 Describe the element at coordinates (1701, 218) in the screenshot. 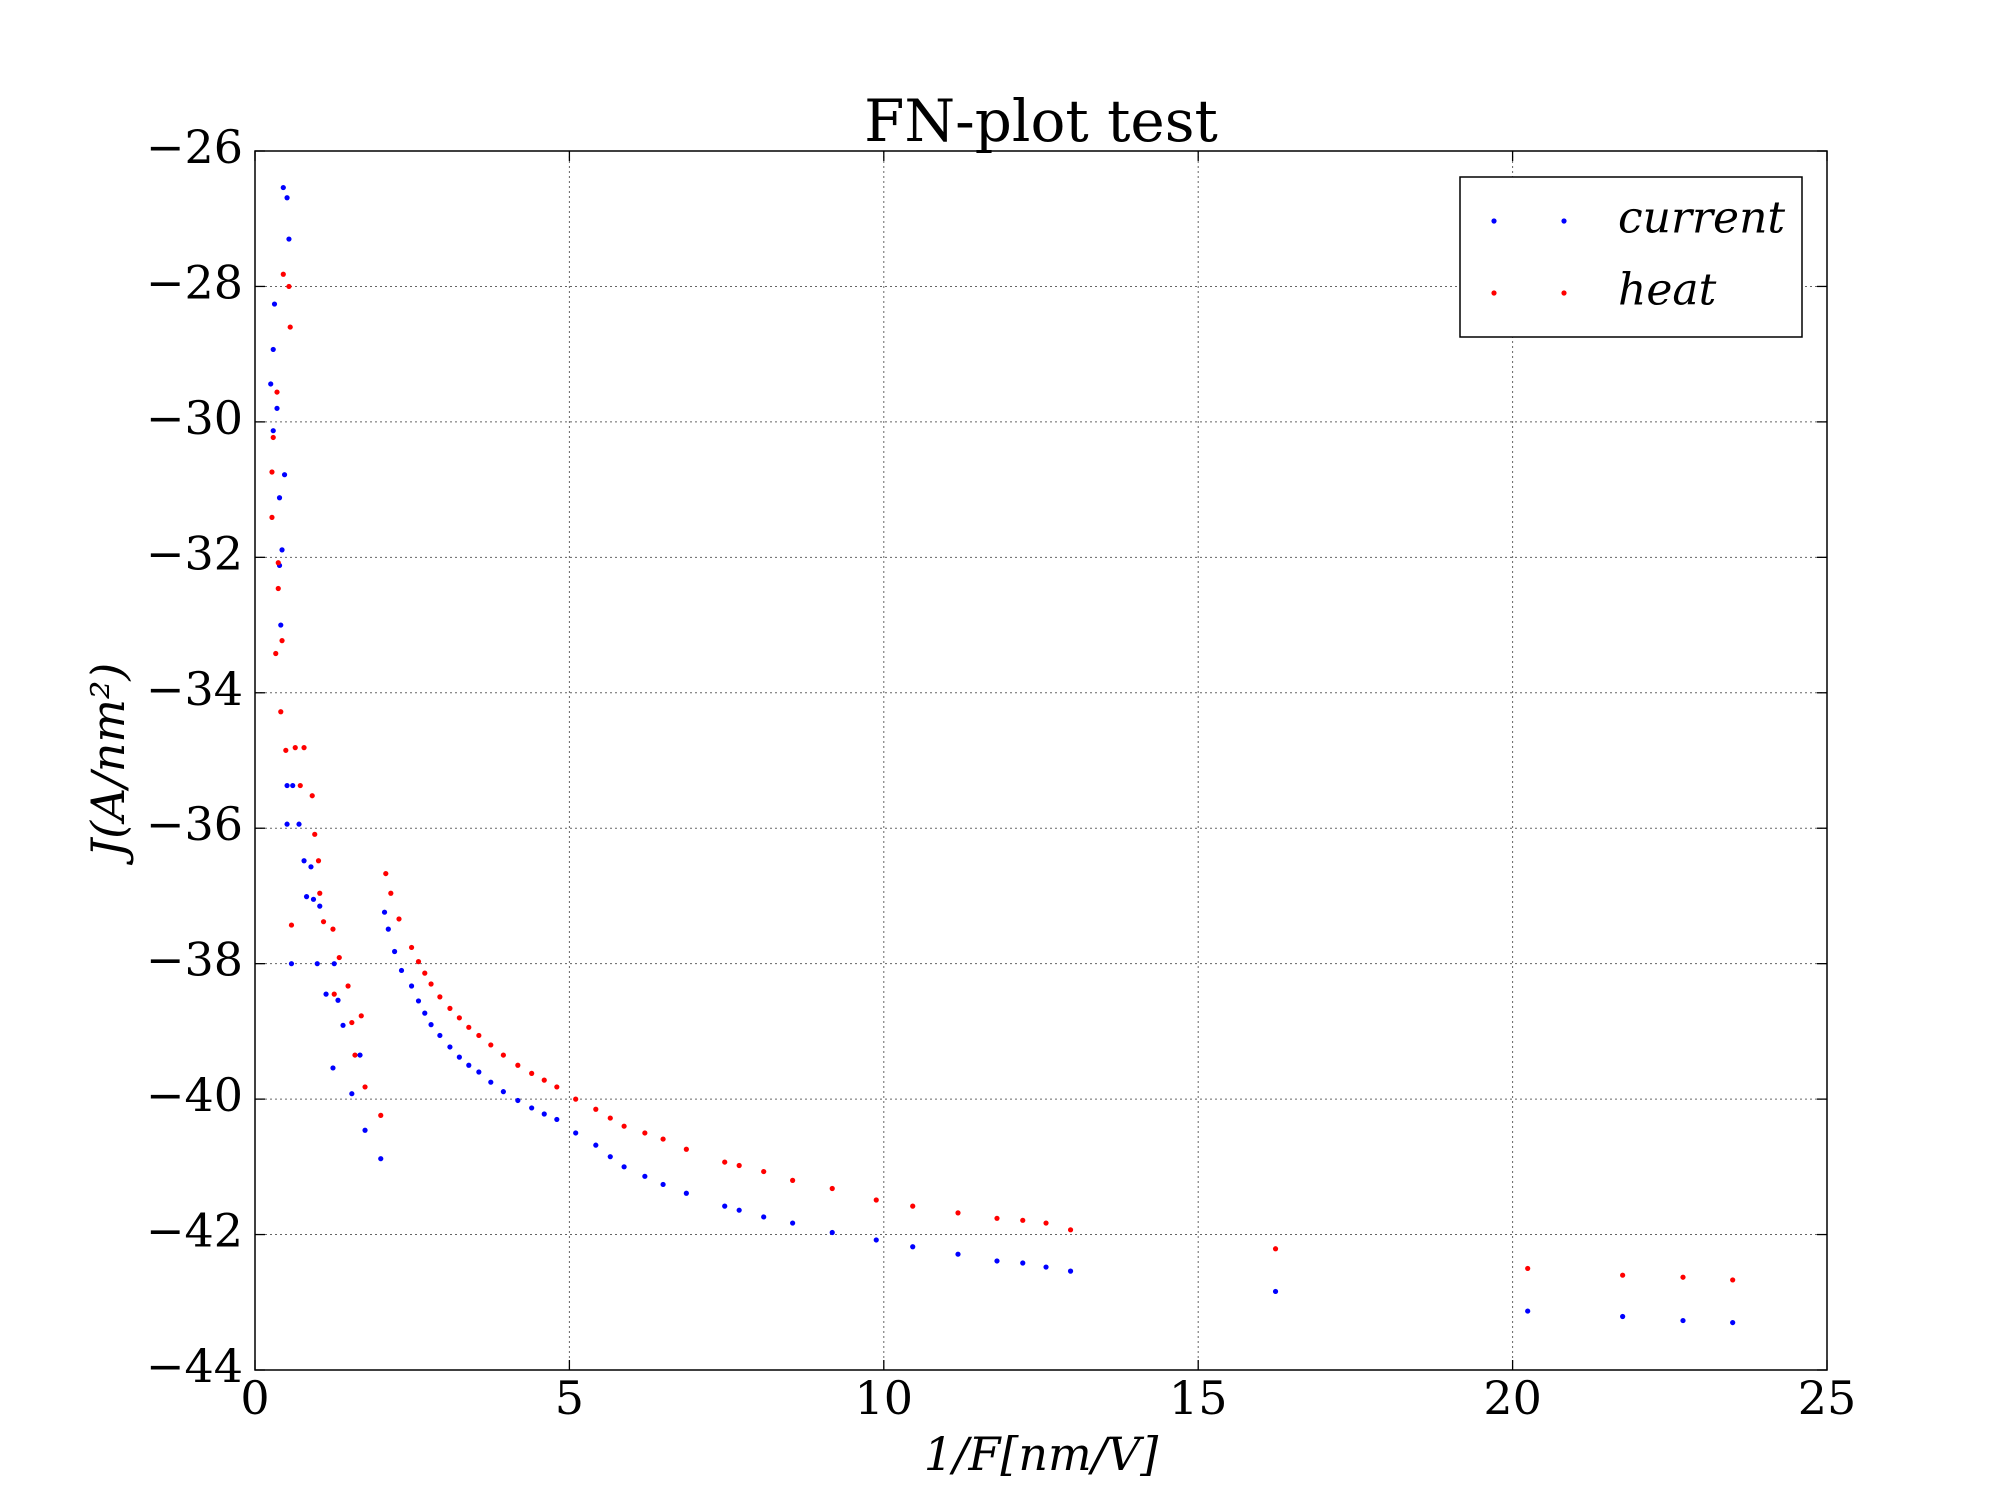

I see `legend-label: current` at that location.